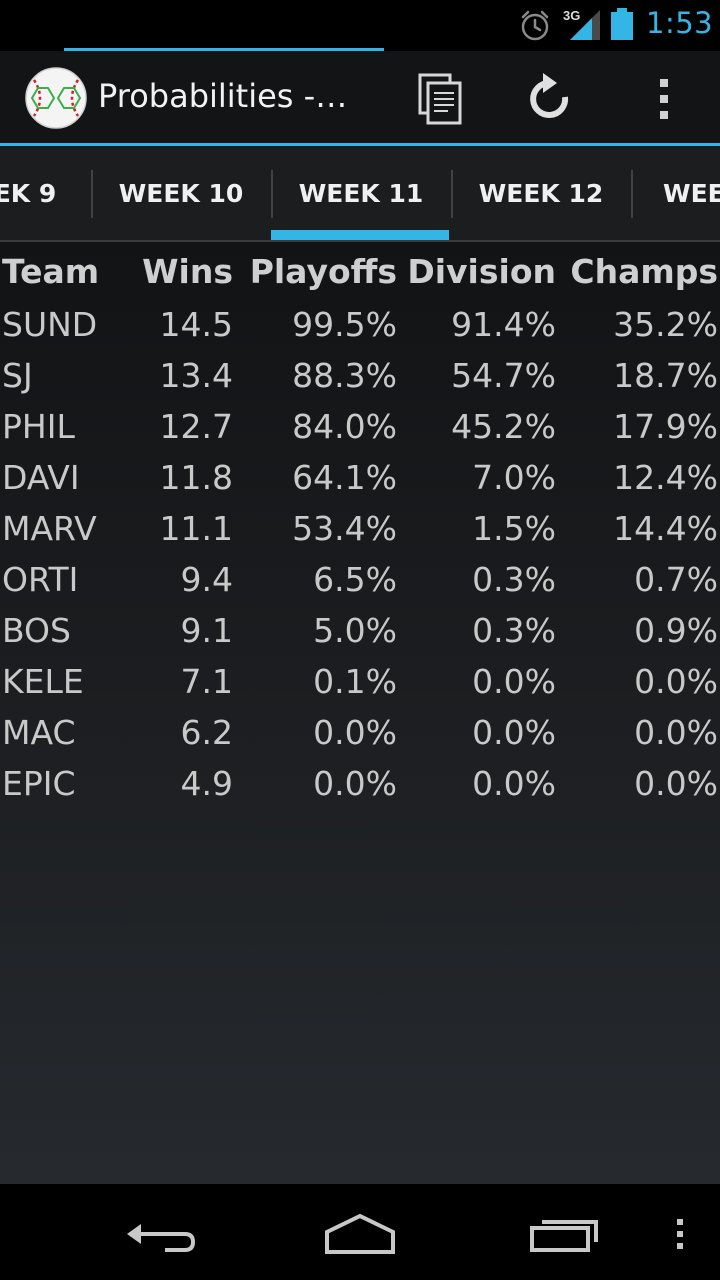 Image resolution: width=720 pixels, height=1280 pixels. I want to click on table-header-row: Team Wins Playoffs Division Champs, so click(360, 272).